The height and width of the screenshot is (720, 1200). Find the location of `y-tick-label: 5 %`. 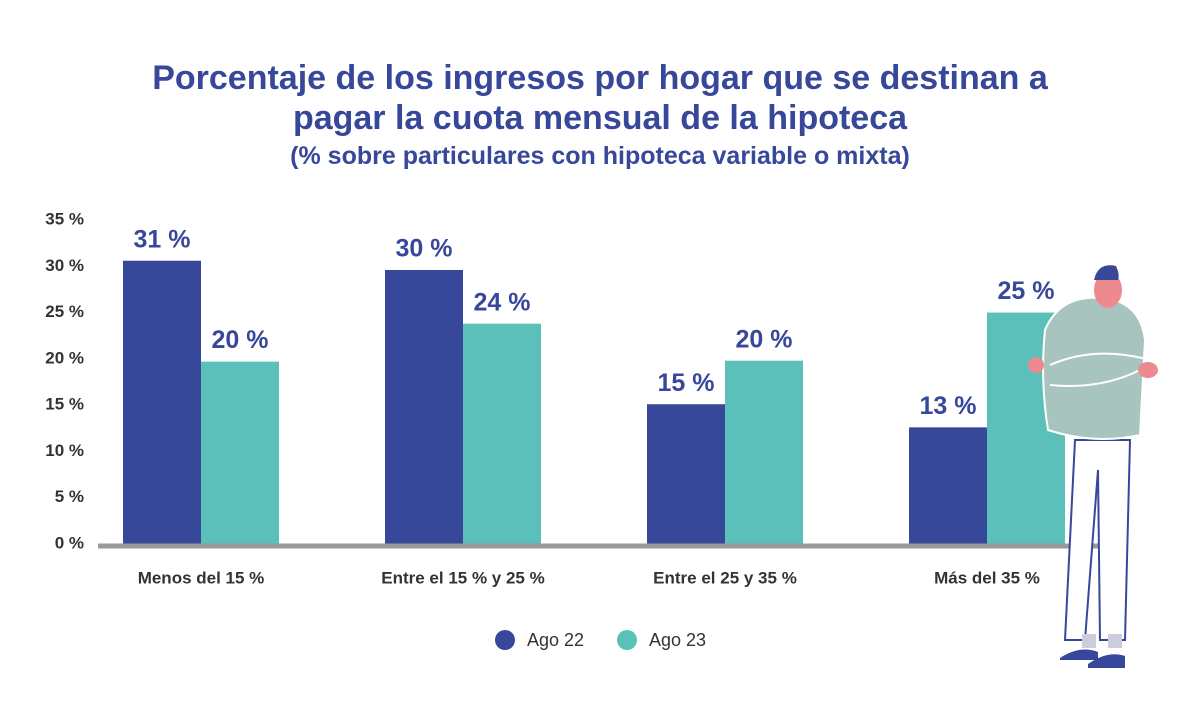

y-tick-label: 5 % is located at coordinates (69, 496).